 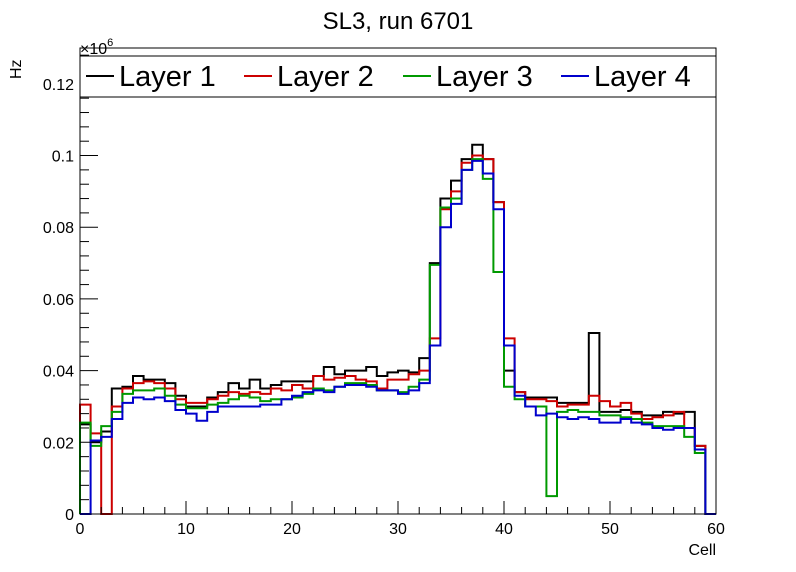 I want to click on y-multiplier-exponent: 6, so click(x=110, y=43).